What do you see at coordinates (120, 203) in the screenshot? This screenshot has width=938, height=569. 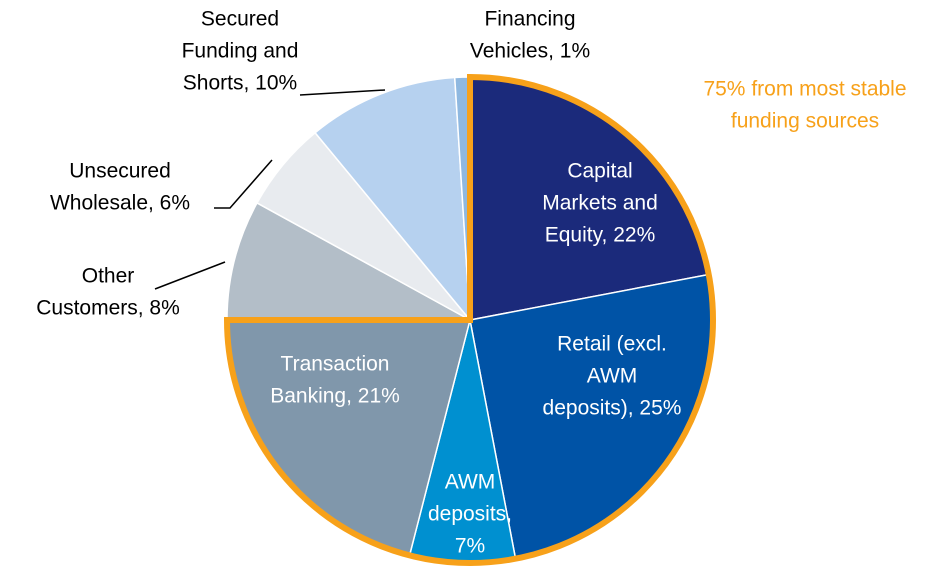 I see `slice-label: Wholesale, 6%` at bounding box center [120, 203].